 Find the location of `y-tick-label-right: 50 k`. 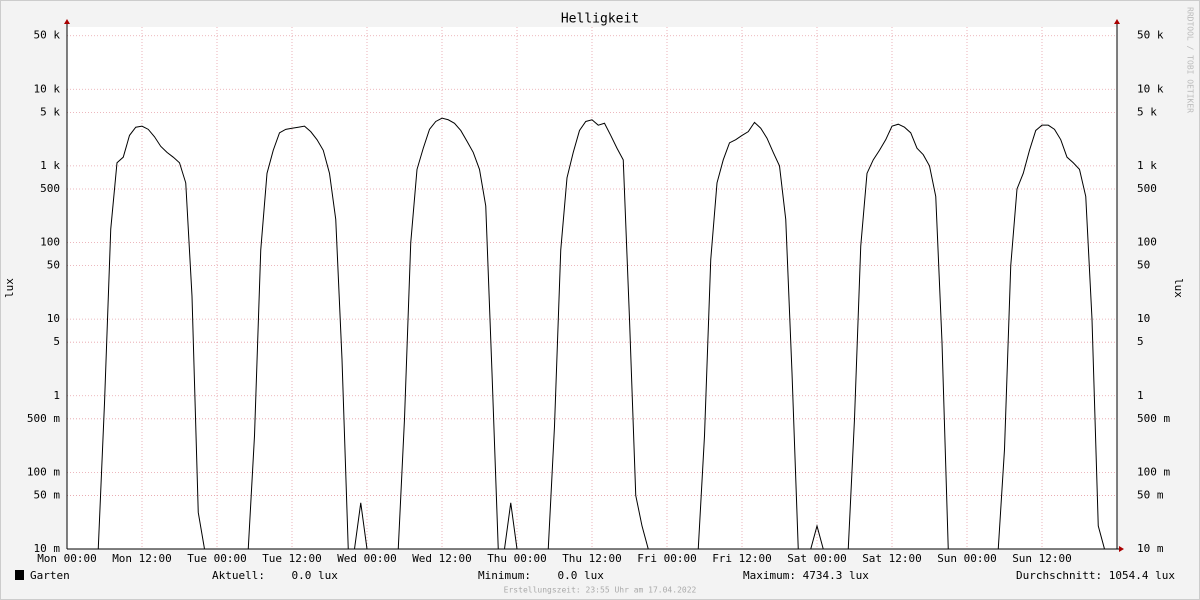

y-tick-label-right: 50 k is located at coordinates (1150, 35).